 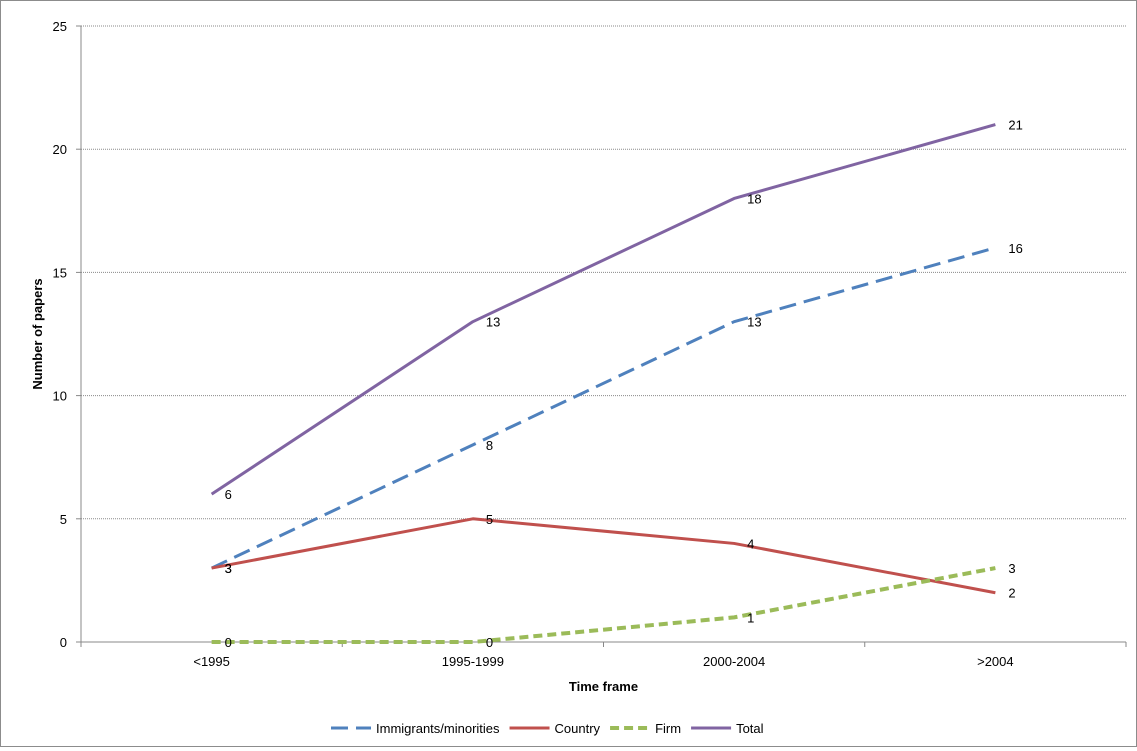 I want to click on legend-item-total: Total, so click(x=727, y=728).